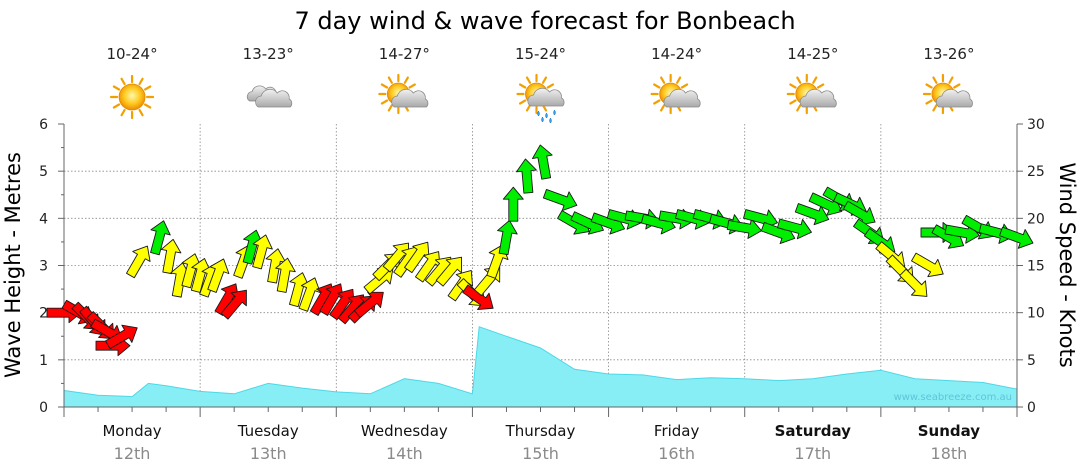 This screenshot has height=475, width=1080. What do you see at coordinates (43, 267) in the screenshot?
I see `y-tick-left-label: 3` at bounding box center [43, 267].